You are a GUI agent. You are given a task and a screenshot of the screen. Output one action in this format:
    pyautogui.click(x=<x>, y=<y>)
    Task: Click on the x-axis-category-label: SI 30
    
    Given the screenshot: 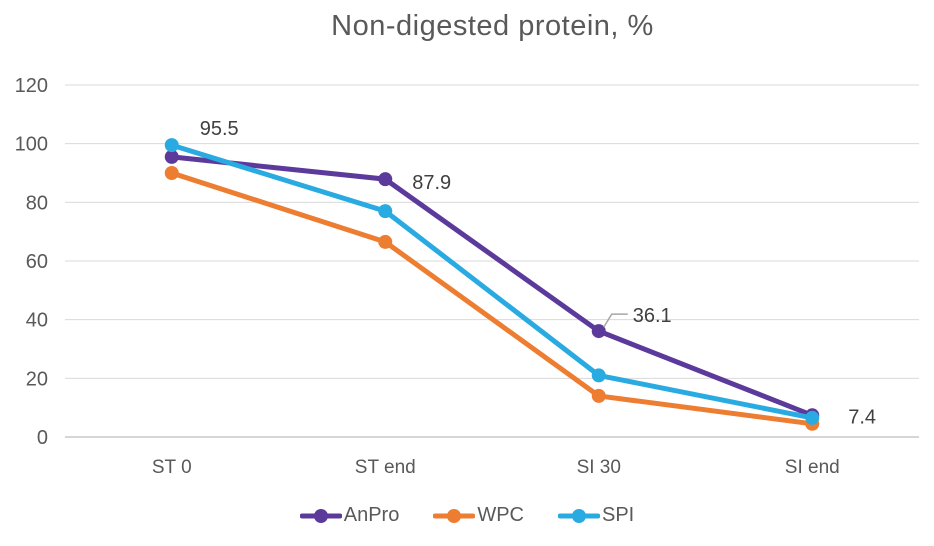 What is the action you would take?
    pyautogui.click(x=599, y=467)
    